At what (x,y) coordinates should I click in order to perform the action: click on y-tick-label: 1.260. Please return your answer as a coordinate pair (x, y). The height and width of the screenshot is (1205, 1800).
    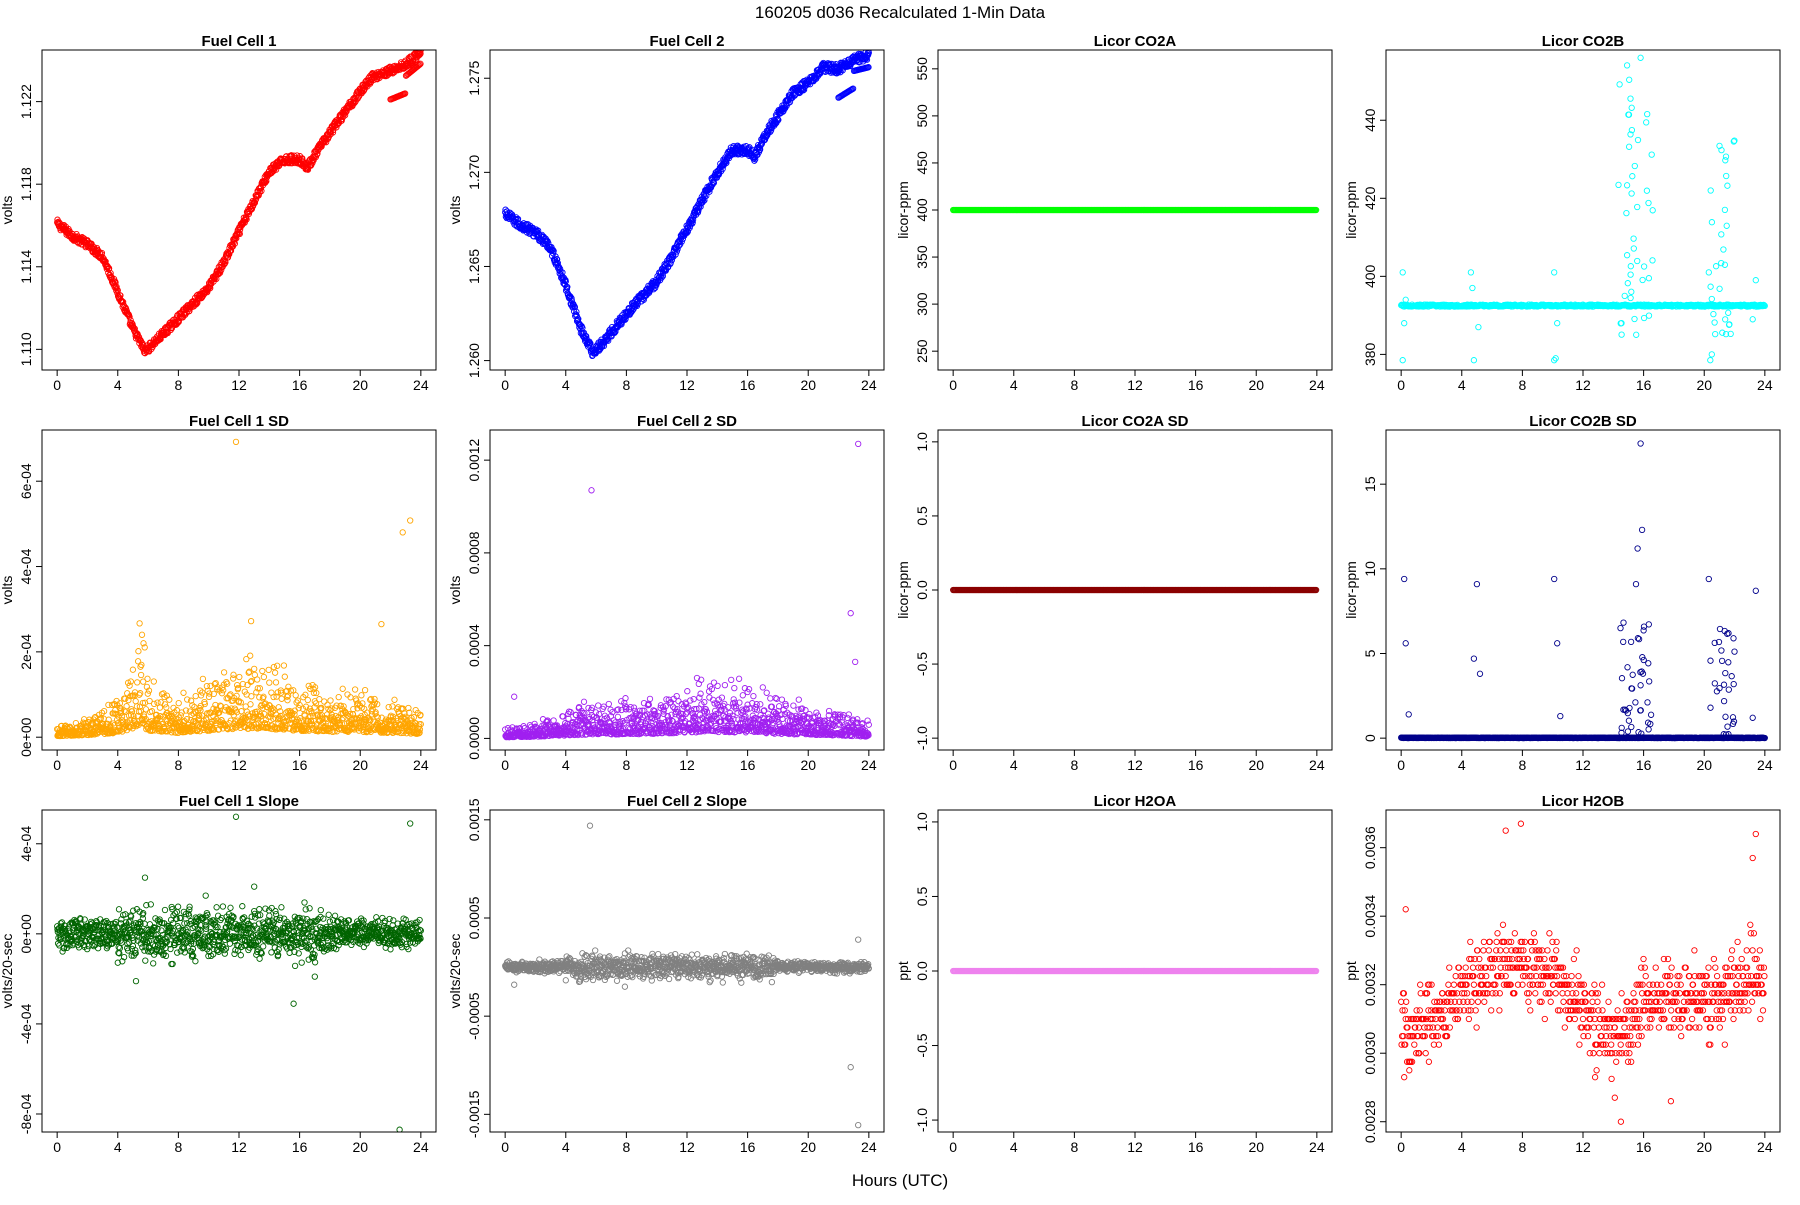
    Looking at the image, I should click on (474, 360).